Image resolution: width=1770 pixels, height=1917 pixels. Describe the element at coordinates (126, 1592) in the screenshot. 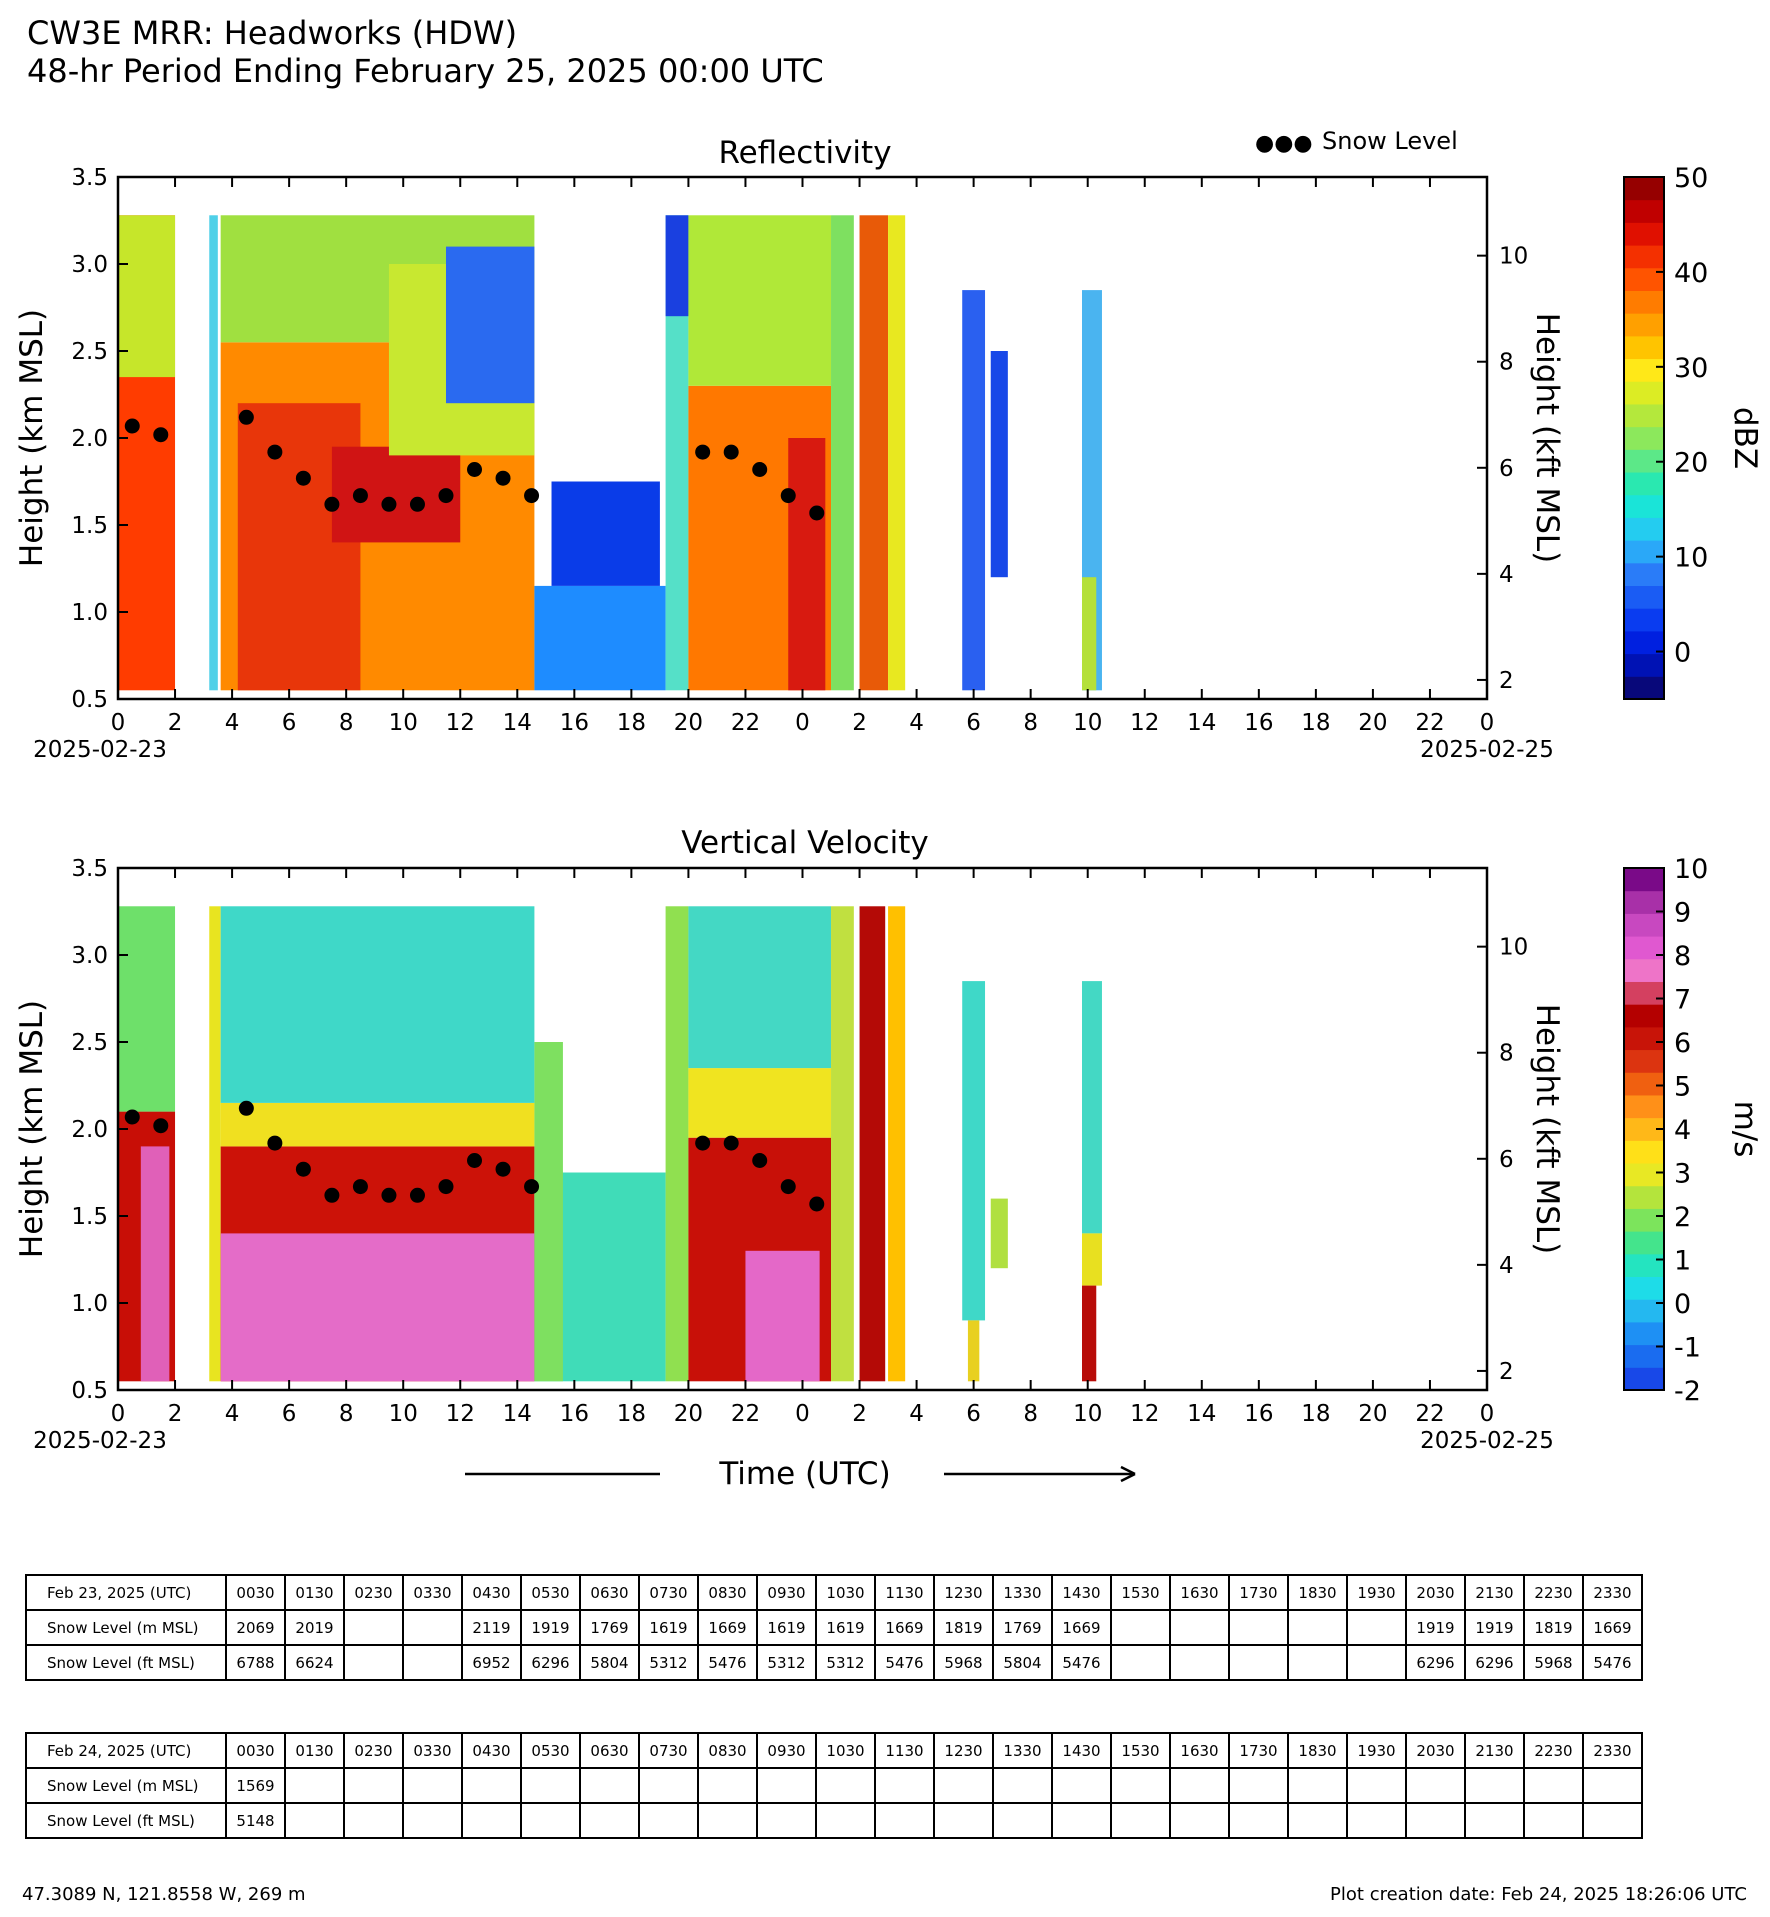

I see `row-label: Feb 23, 2025 (UTC)` at that location.